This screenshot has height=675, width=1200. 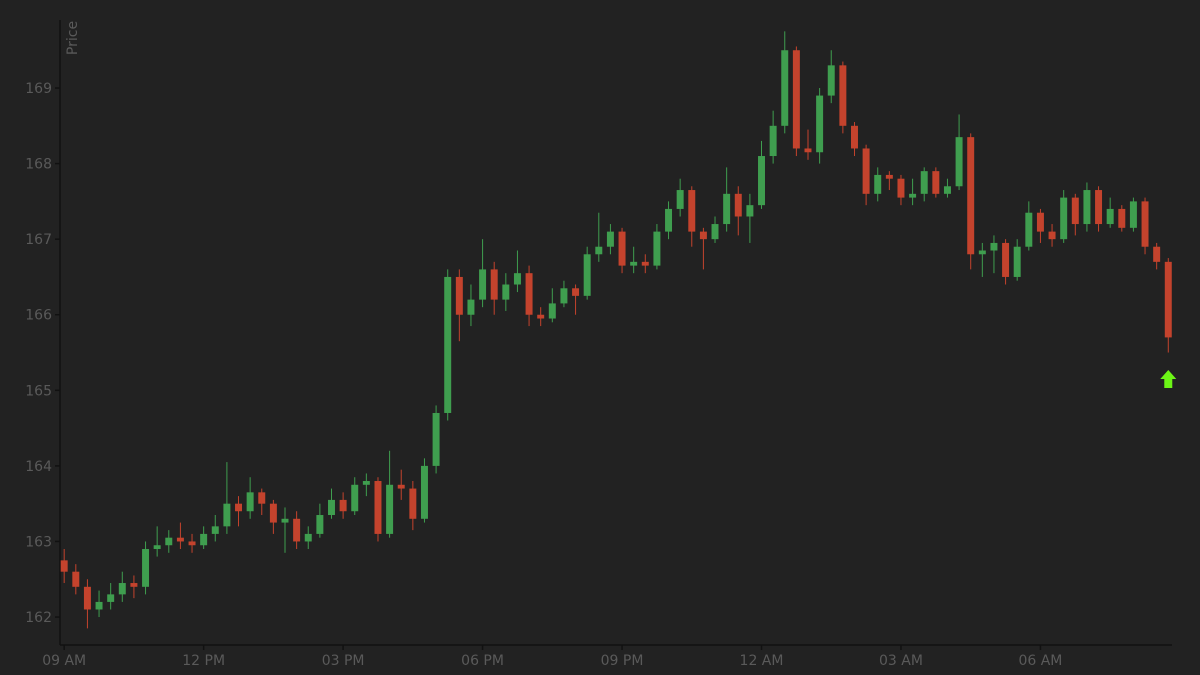 I want to click on x-tick-label: 06 AM, so click(x=1040, y=661).